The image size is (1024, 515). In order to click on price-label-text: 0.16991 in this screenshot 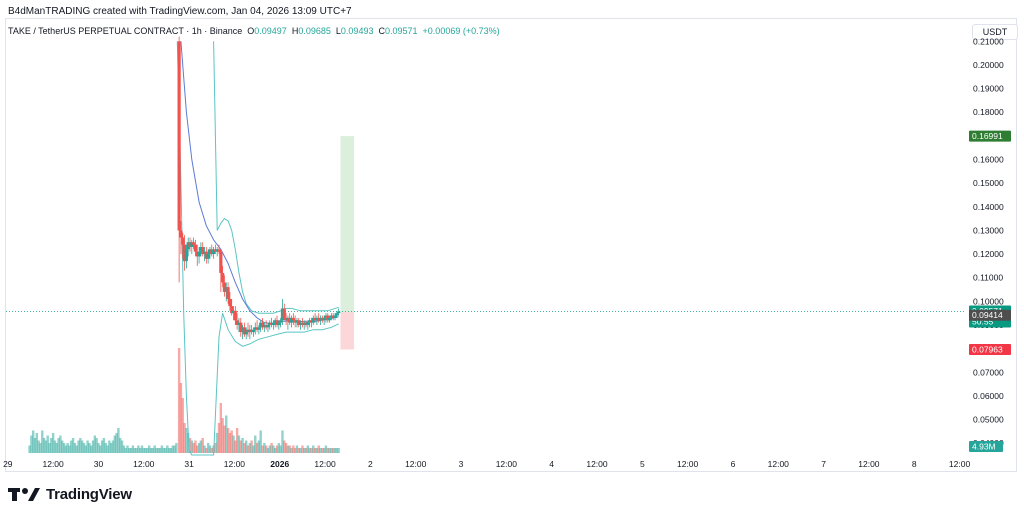, I will do `click(987, 136)`.